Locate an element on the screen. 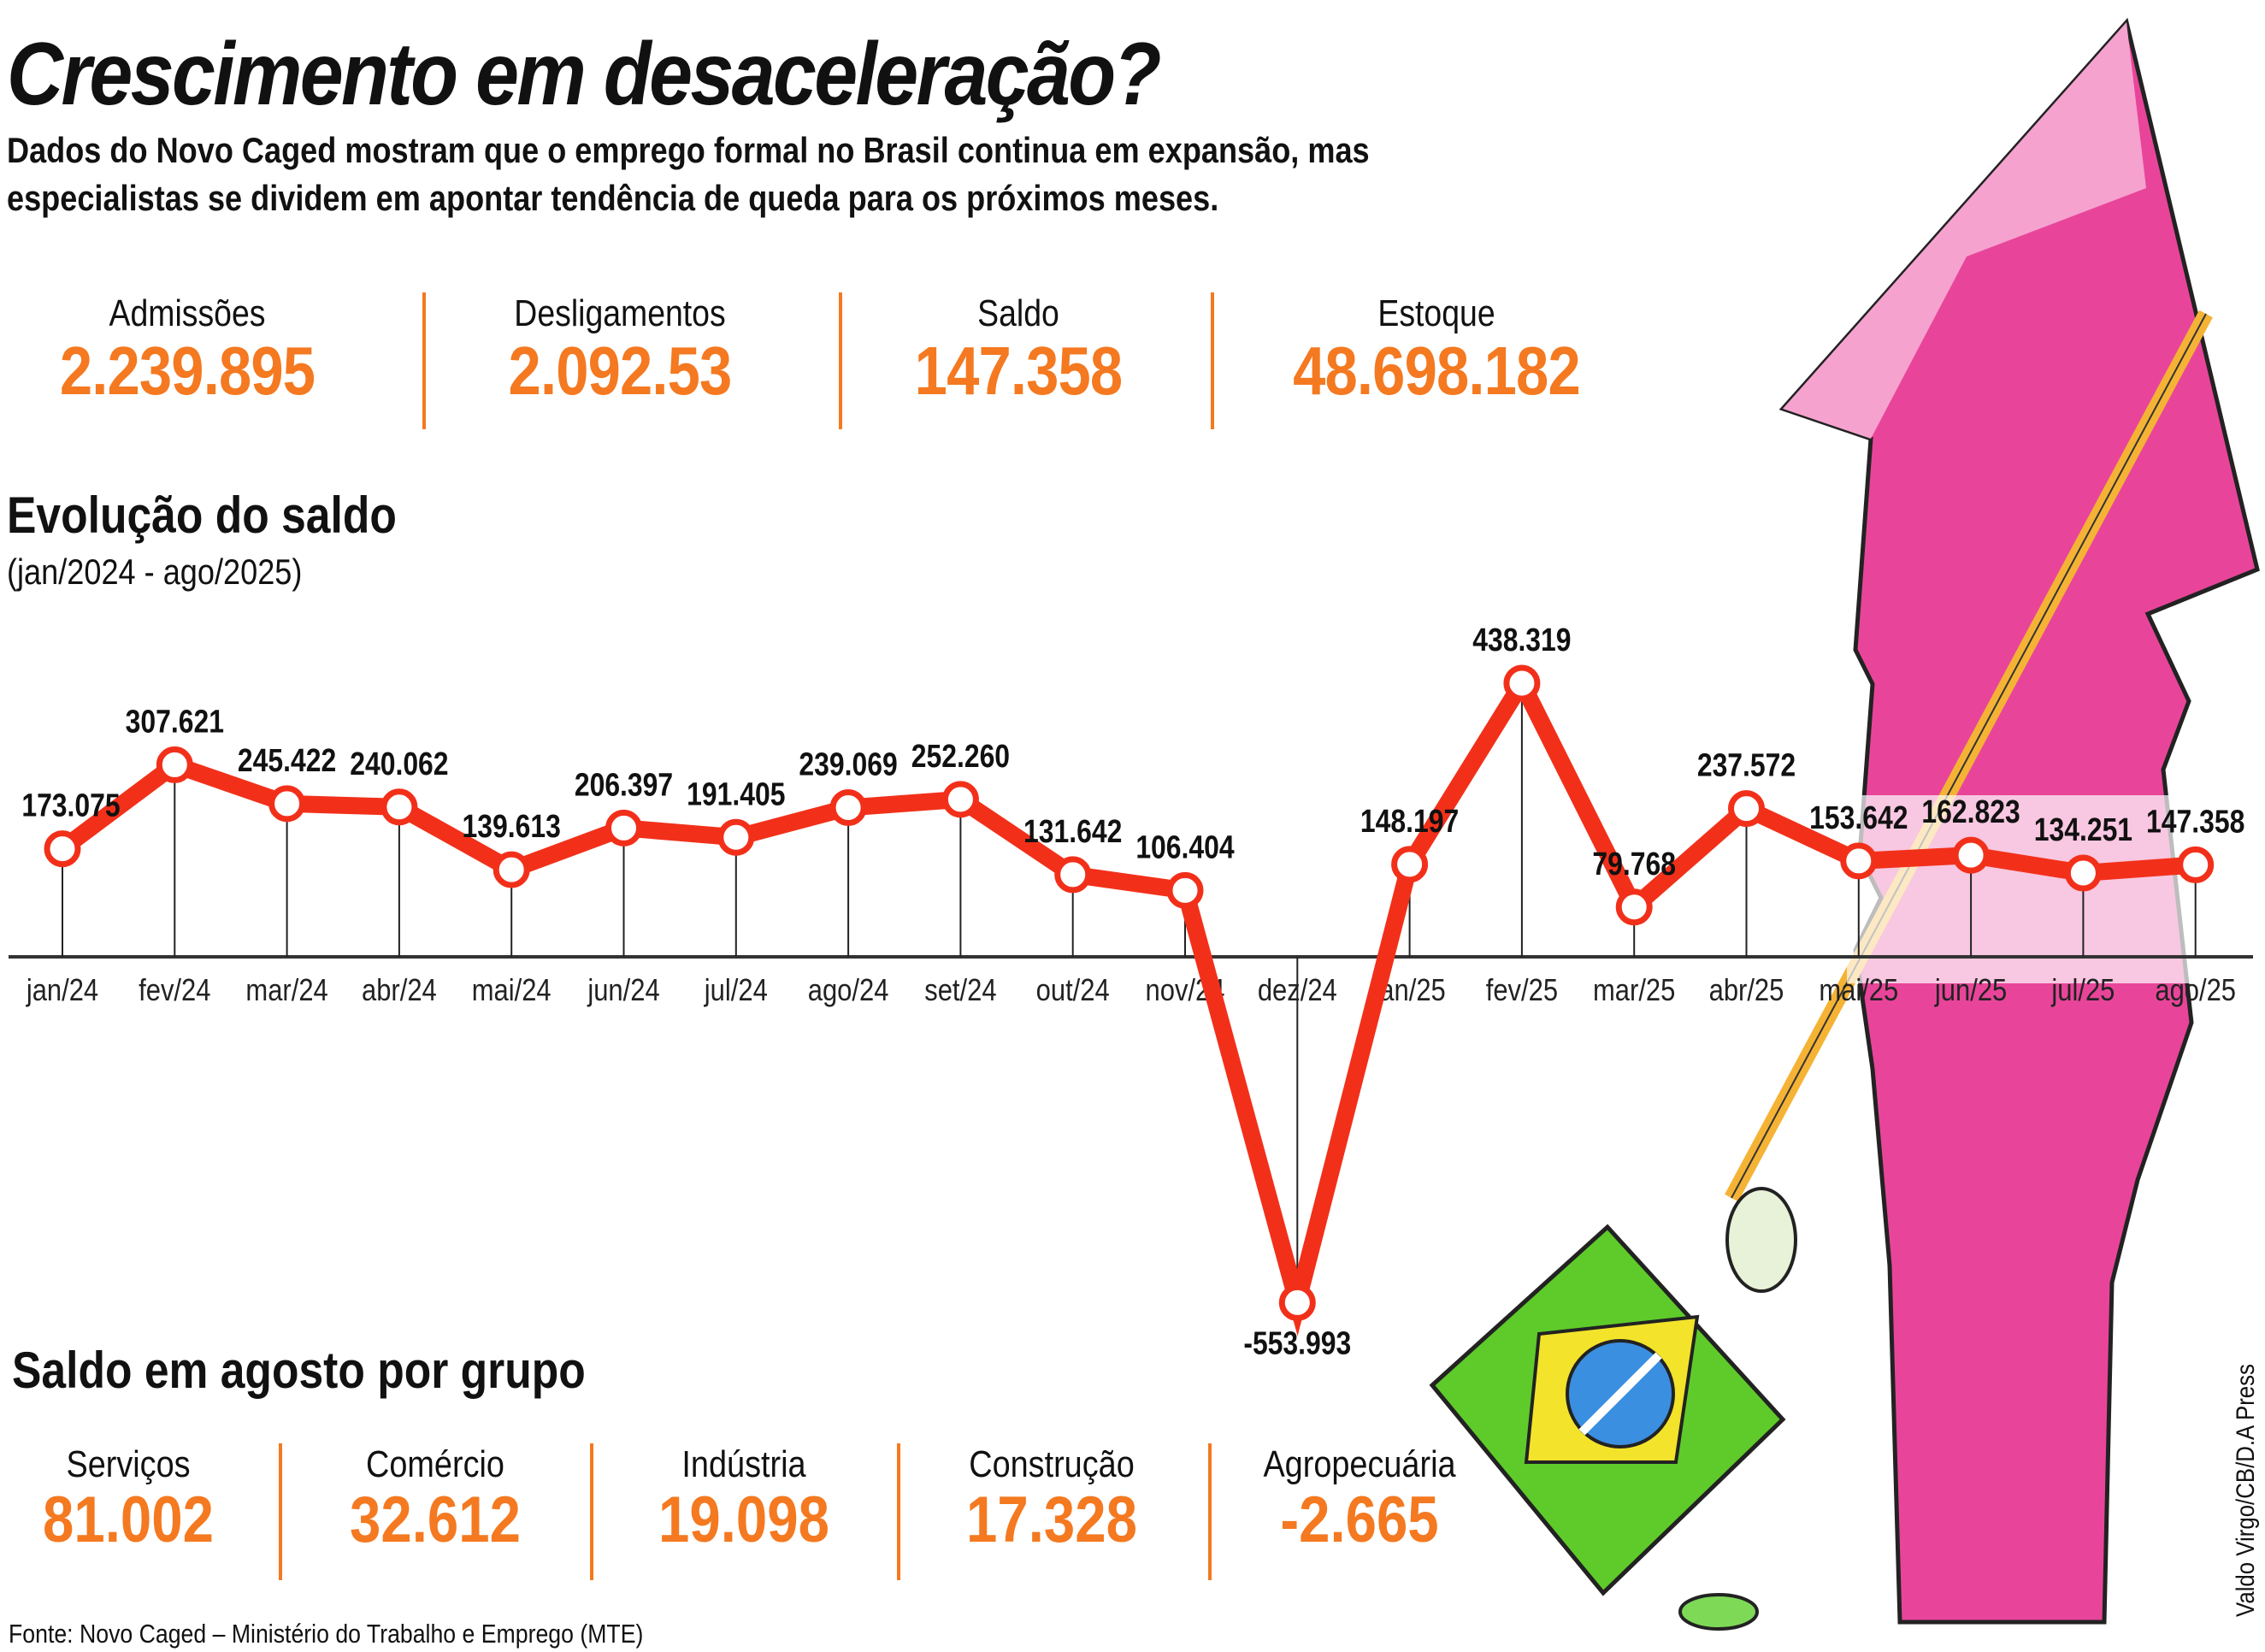 Image resolution: width=2265 pixels, height=1652 pixels. x-tick-label: jan/24 is located at coordinates (62, 991).